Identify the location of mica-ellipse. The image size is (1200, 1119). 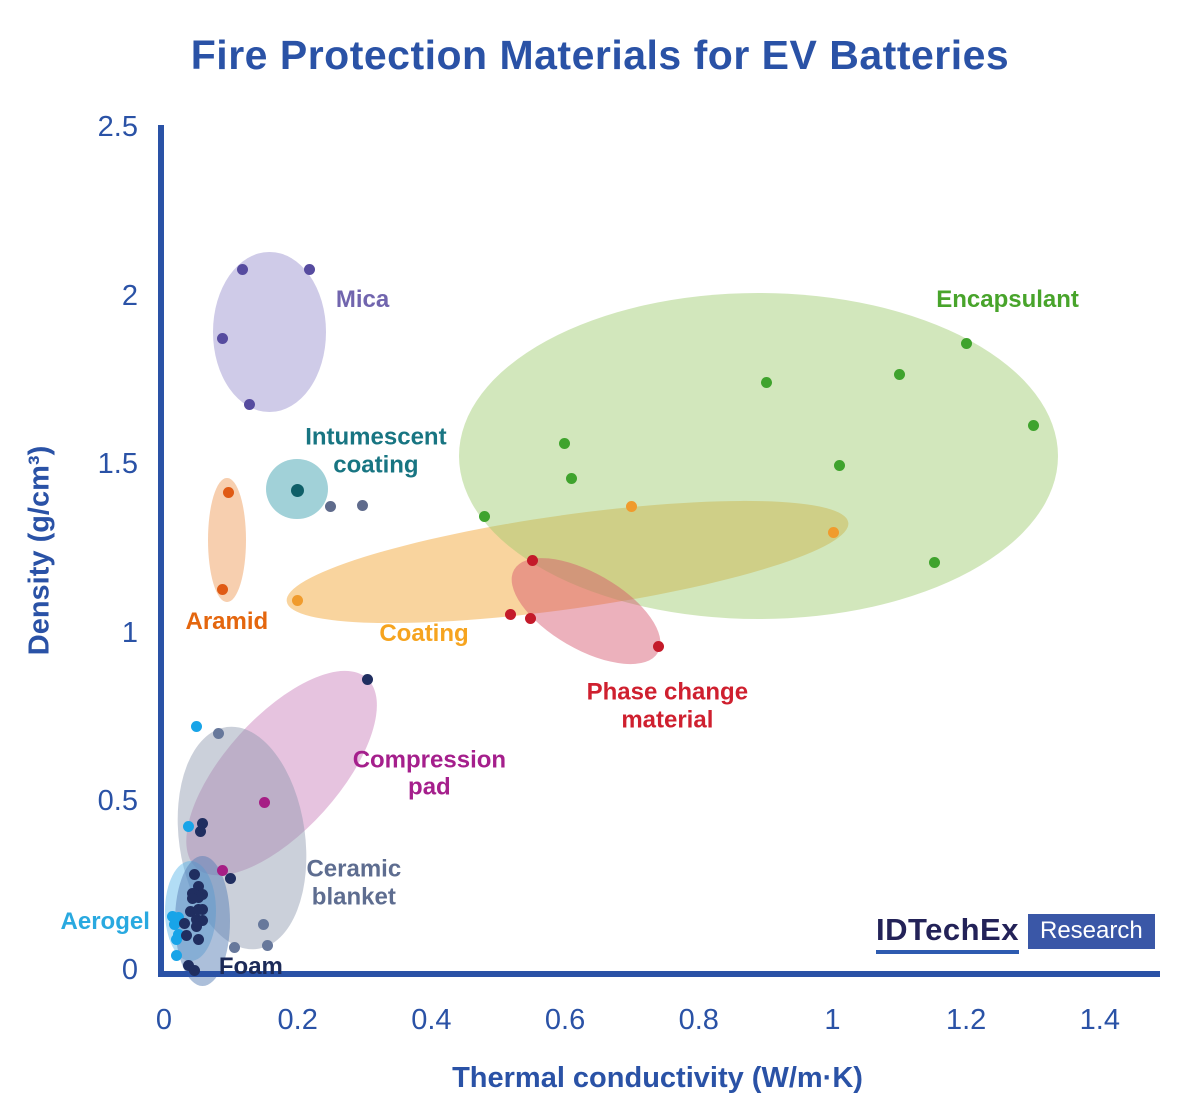
(269, 332).